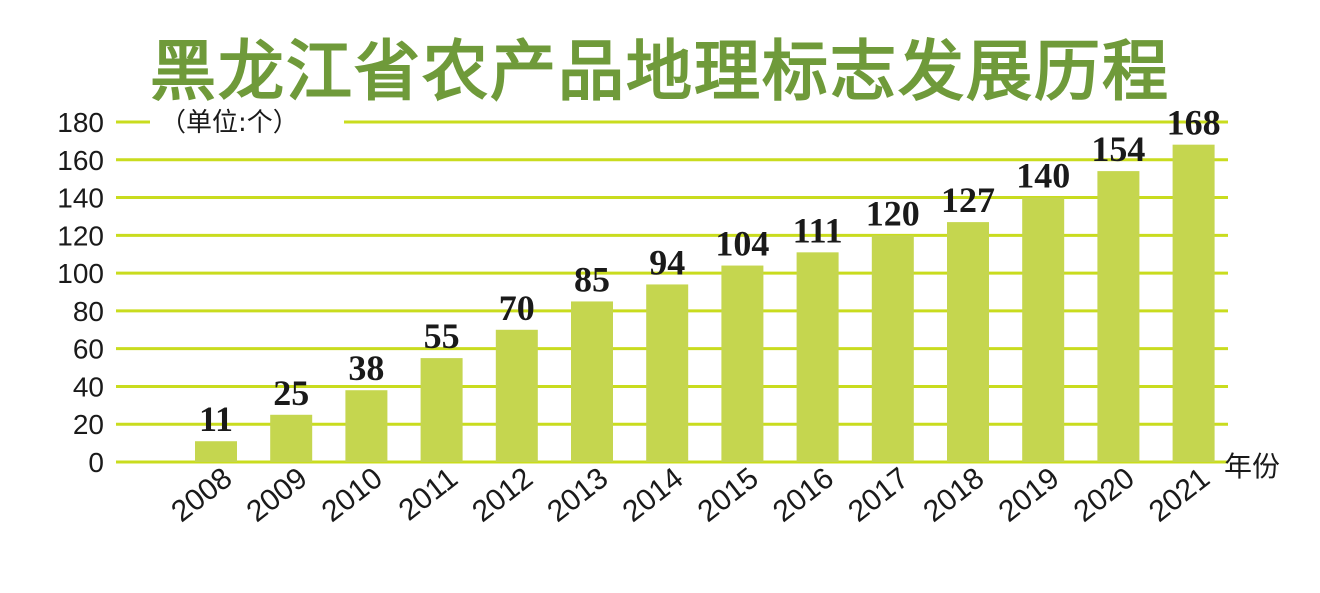 This screenshot has width=1320, height=593. I want to click on data-label-2019: 140, so click(1043, 176).